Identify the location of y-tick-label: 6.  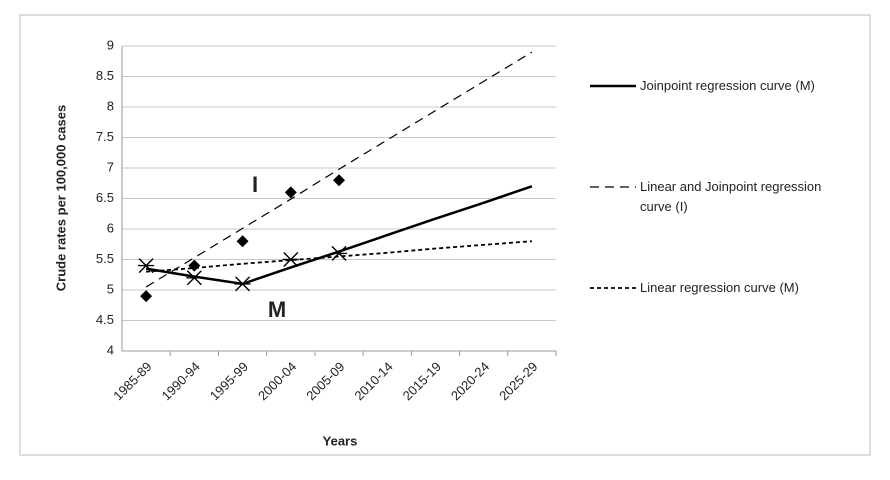
(110, 227).